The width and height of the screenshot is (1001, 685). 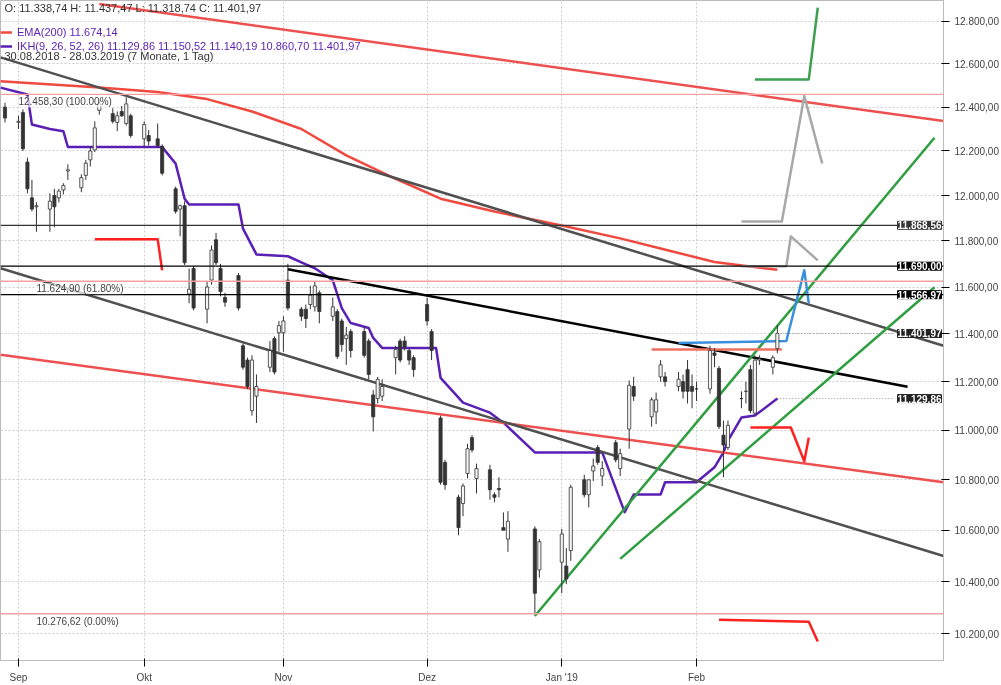 What do you see at coordinates (977, 196) in the screenshot?
I see `y-tick-label: 12.000,00` at bounding box center [977, 196].